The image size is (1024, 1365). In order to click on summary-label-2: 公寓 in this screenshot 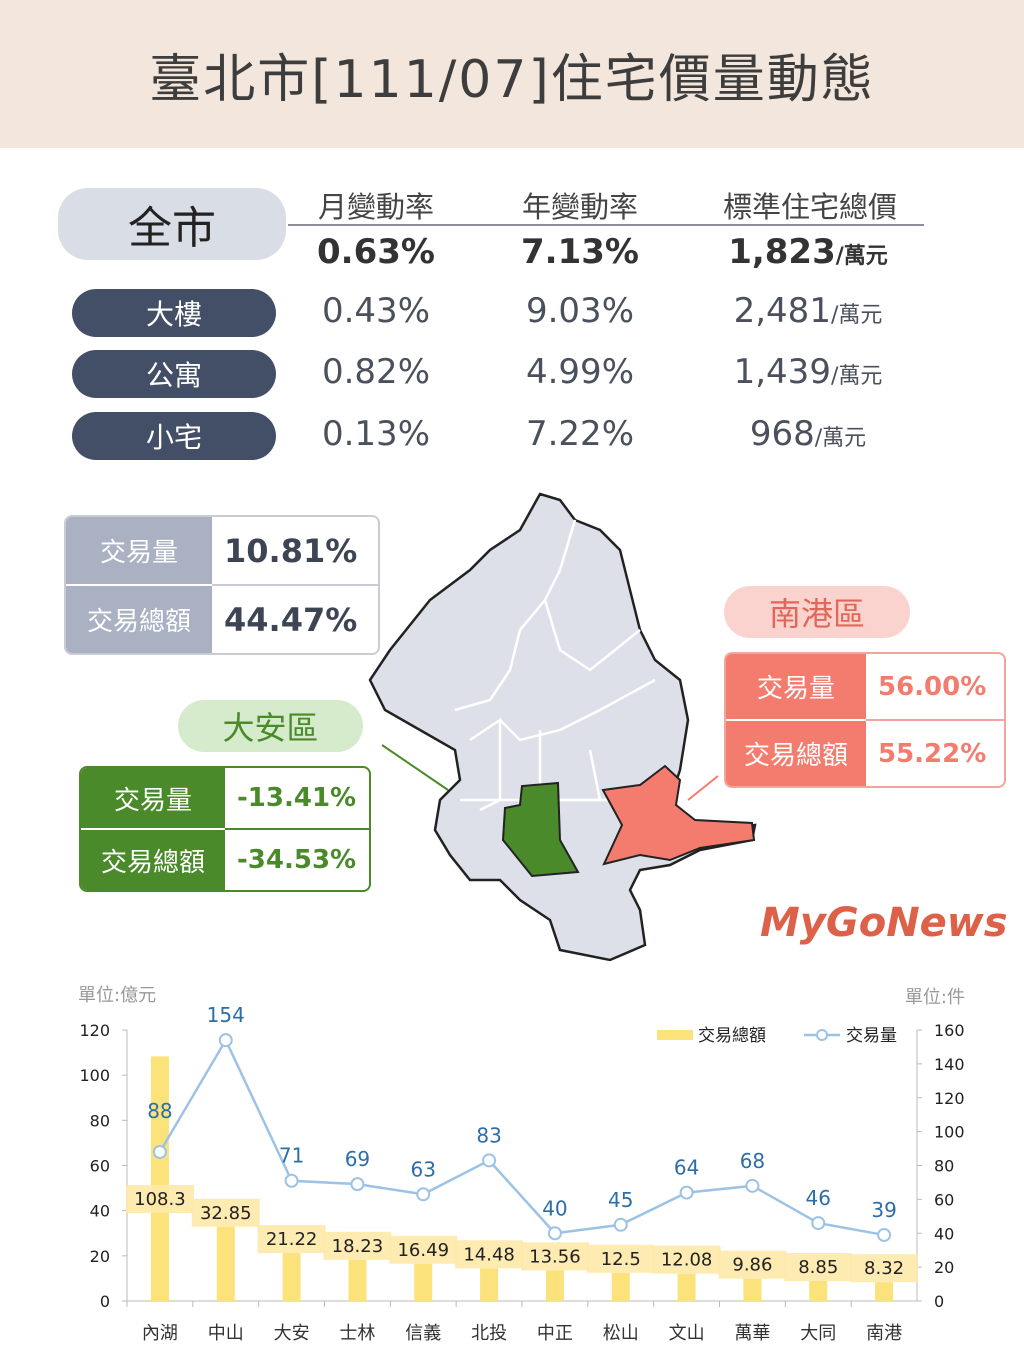, I will do `click(174, 374)`.